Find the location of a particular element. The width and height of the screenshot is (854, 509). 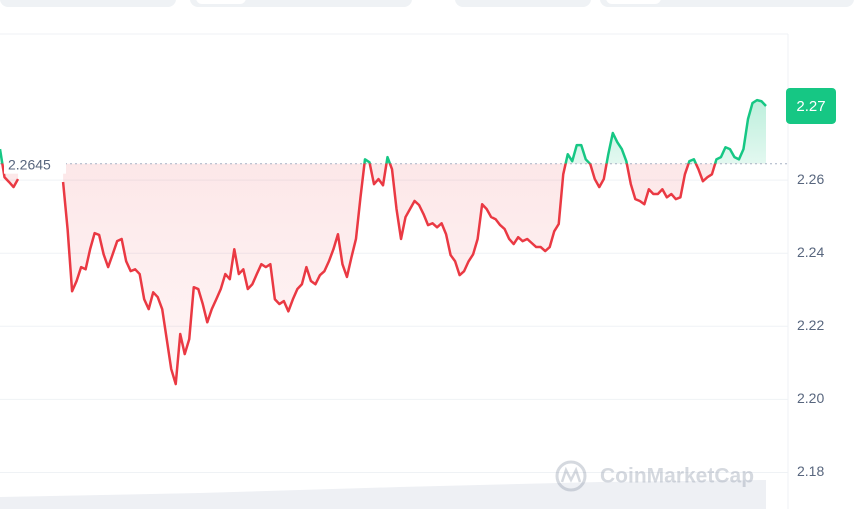

watermark-text: CoinMarketCap is located at coordinates (677, 476).